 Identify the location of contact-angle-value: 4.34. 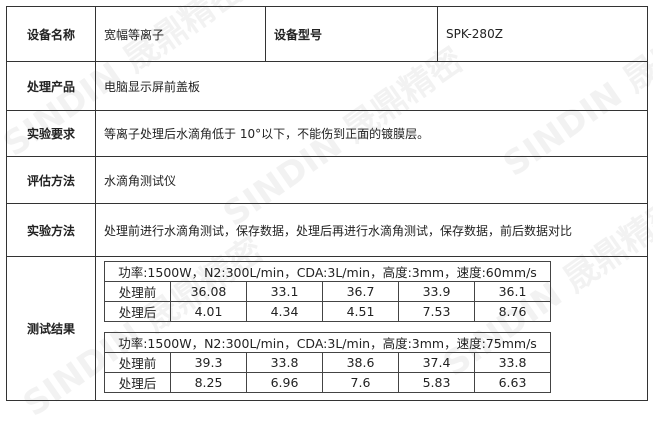
(284, 311).